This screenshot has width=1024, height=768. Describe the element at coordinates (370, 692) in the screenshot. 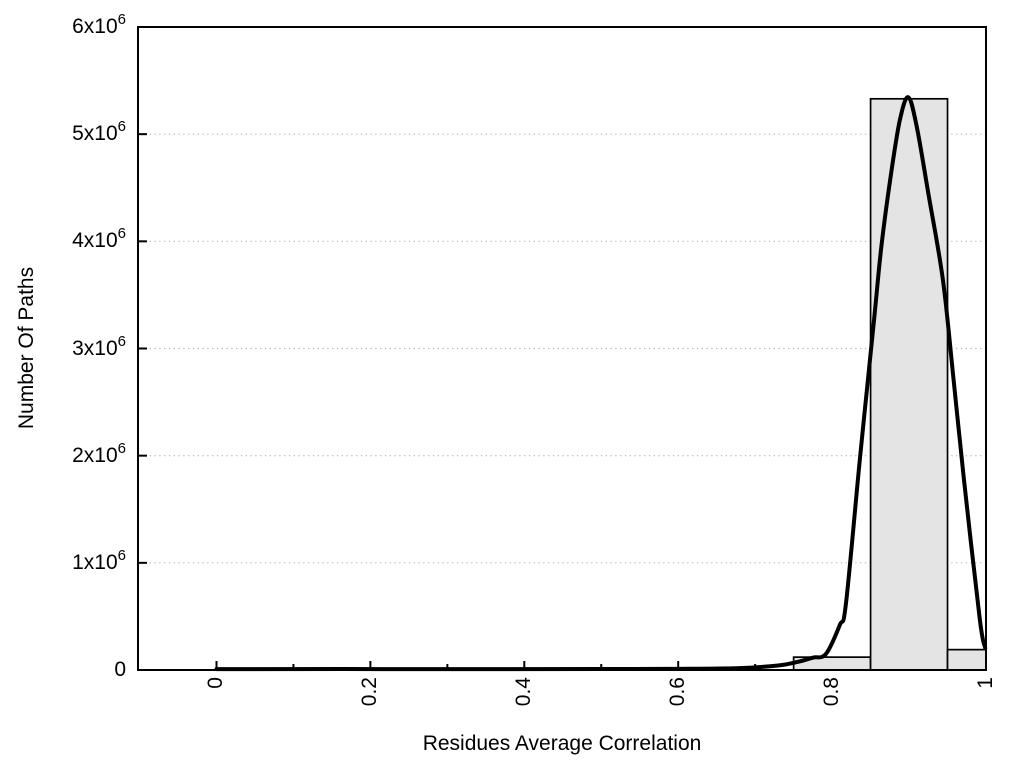

I see `x-tick-label: 0.2` at that location.